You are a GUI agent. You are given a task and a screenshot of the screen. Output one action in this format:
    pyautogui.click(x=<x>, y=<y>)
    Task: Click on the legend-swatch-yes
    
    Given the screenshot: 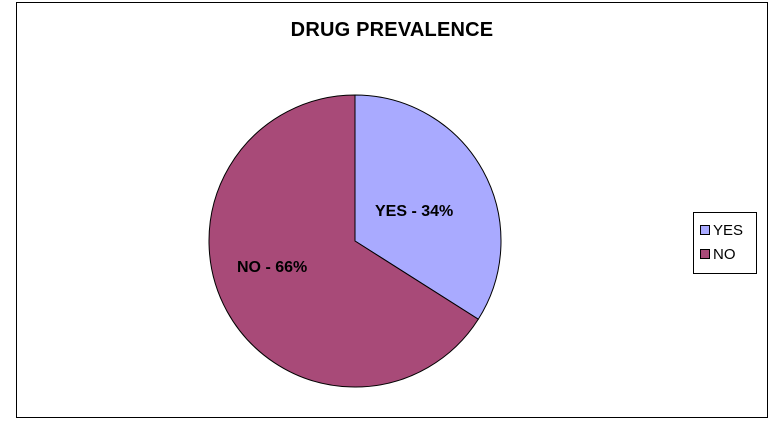 What is the action you would take?
    pyautogui.click(x=705, y=230)
    